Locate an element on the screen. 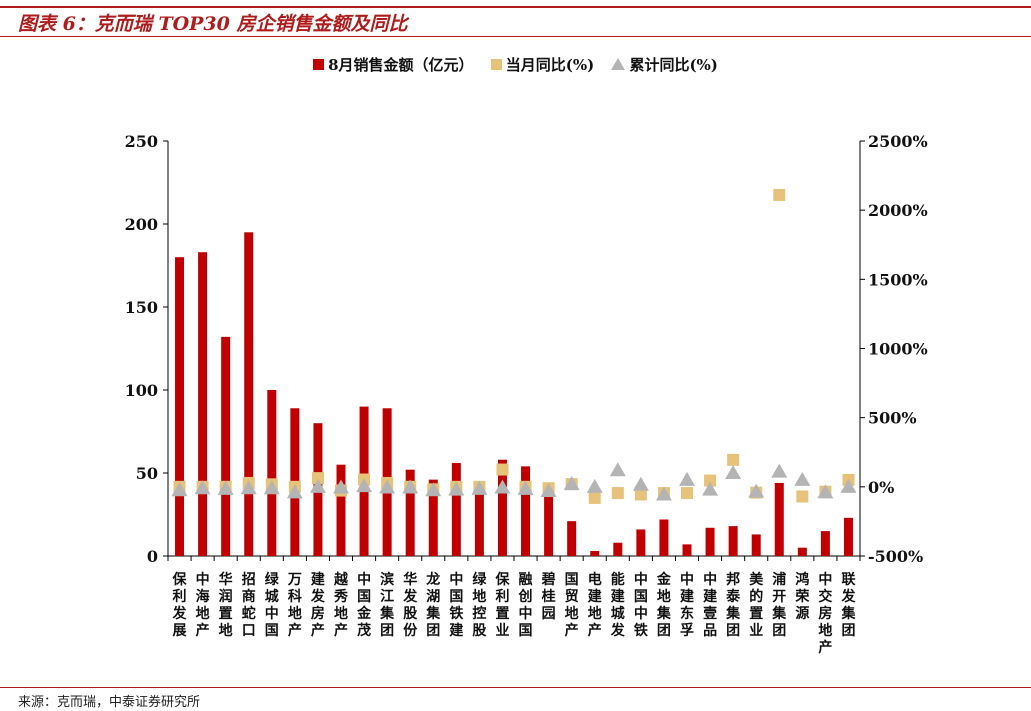 Image resolution: width=1031 pixels, height=711 pixels. x-category-label: 万科地产 is located at coordinates (294, 605).